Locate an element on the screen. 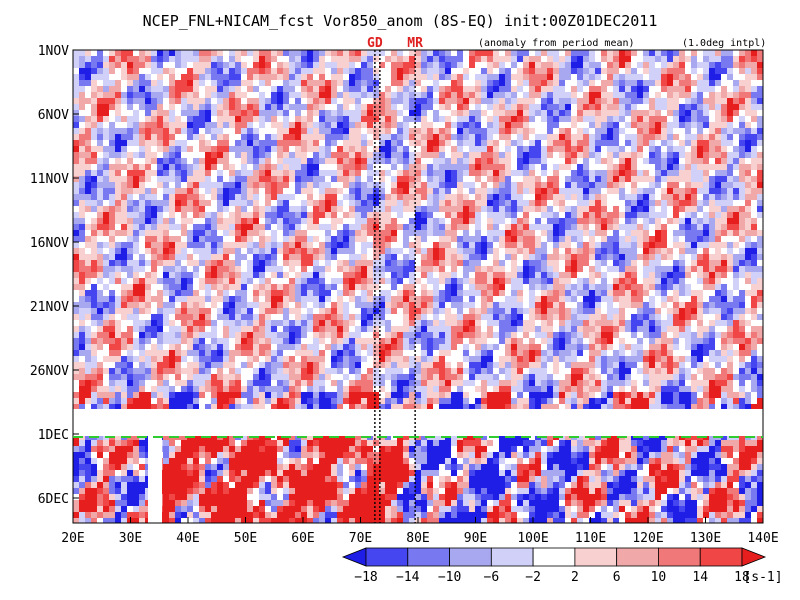 The width and height of the screenshot is (800, 600). y-tick-label: 21NOV is located at coordinates (49, 307).